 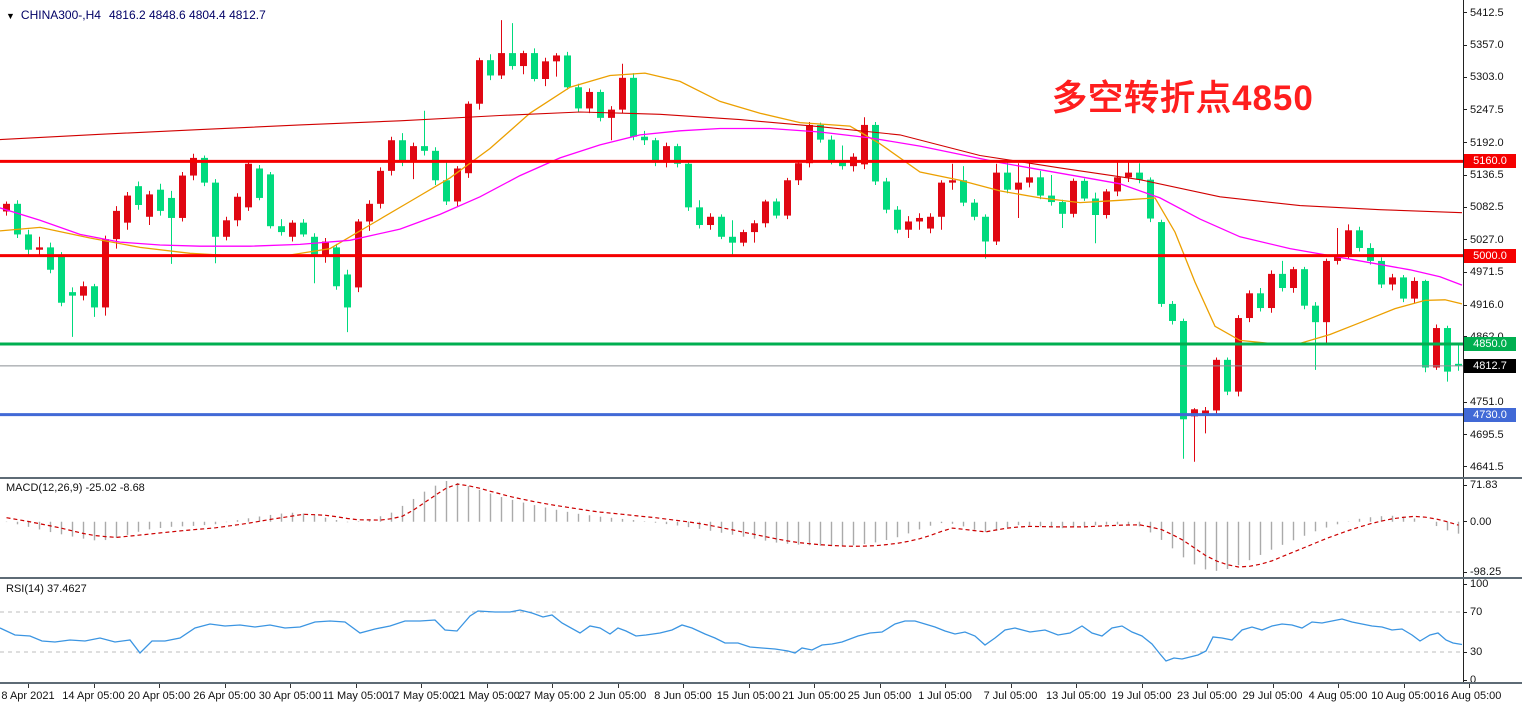 What do you see at coordinates (1490, 161) in the screenshot?
I see `hline-price-badge: 5160.0` at bounding box center [1490, 161].